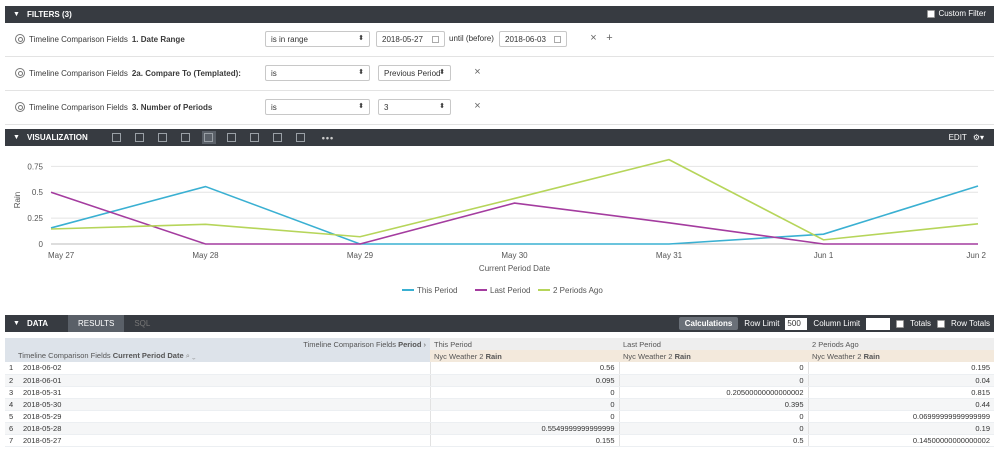  What do you see at coordinates (931, 13) in the screenshot?
I see `custom-filter-checkbox` at bounding box center [931, 13].